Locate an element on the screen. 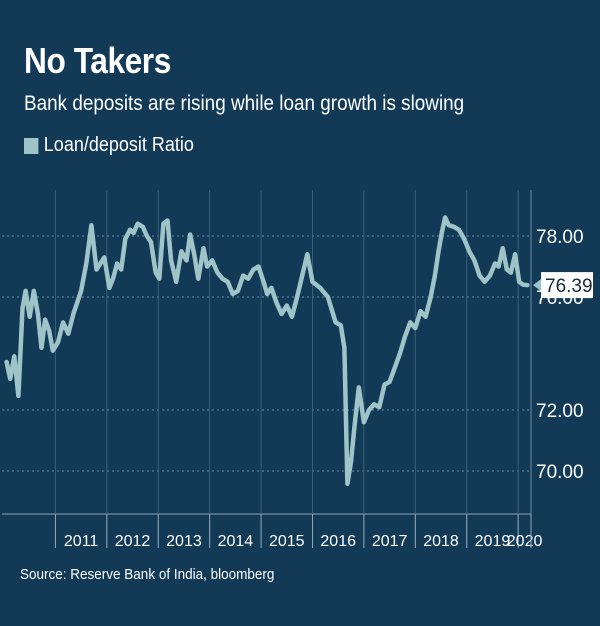 Image resolution: width=600 pixels, height=626 pixels. source-note: Source: Reserve Bank of India, bloomberg is located at coordinates (147, 574).